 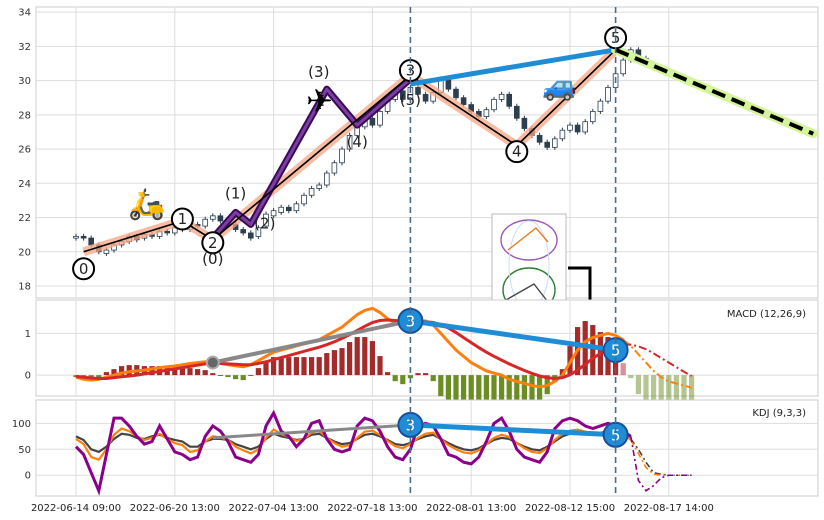 I want to click on primary-wave-label: 2, so click(x=213, y=243).